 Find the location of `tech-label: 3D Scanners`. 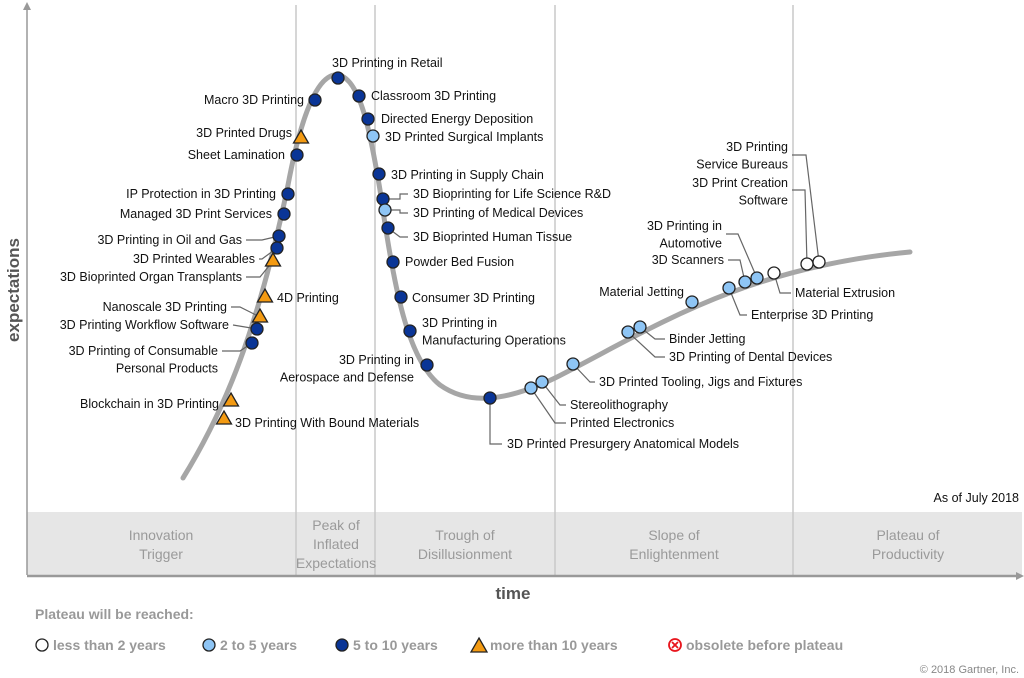

tech-label: 3D Scanners is located at coordinates (688, 260).